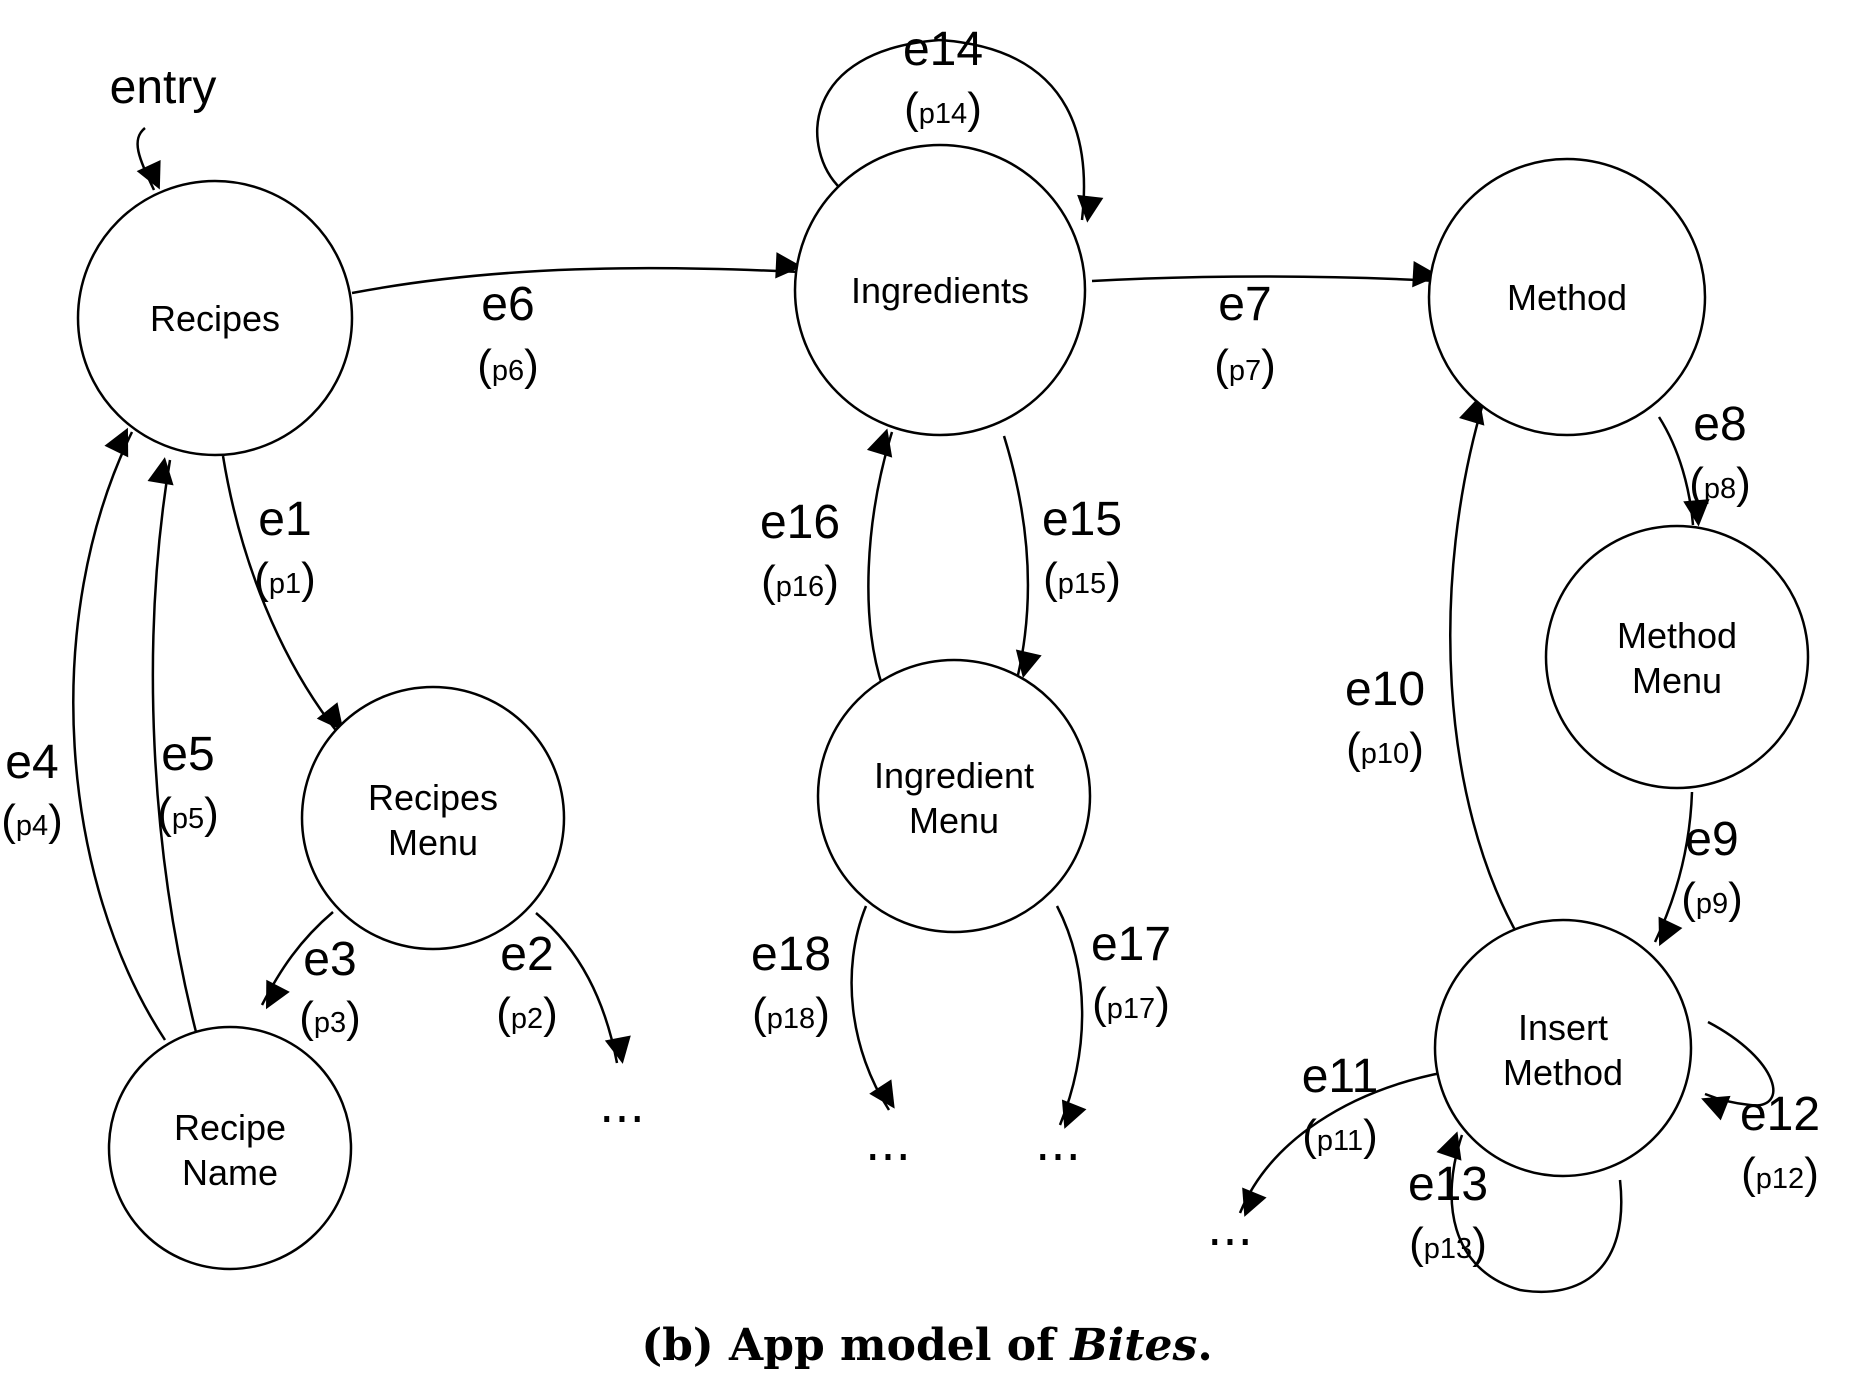  Describe the element at coordinates (954, 820) in the screenshot. I see `node-ingredient-menu-label-line2: Menu` at that location.